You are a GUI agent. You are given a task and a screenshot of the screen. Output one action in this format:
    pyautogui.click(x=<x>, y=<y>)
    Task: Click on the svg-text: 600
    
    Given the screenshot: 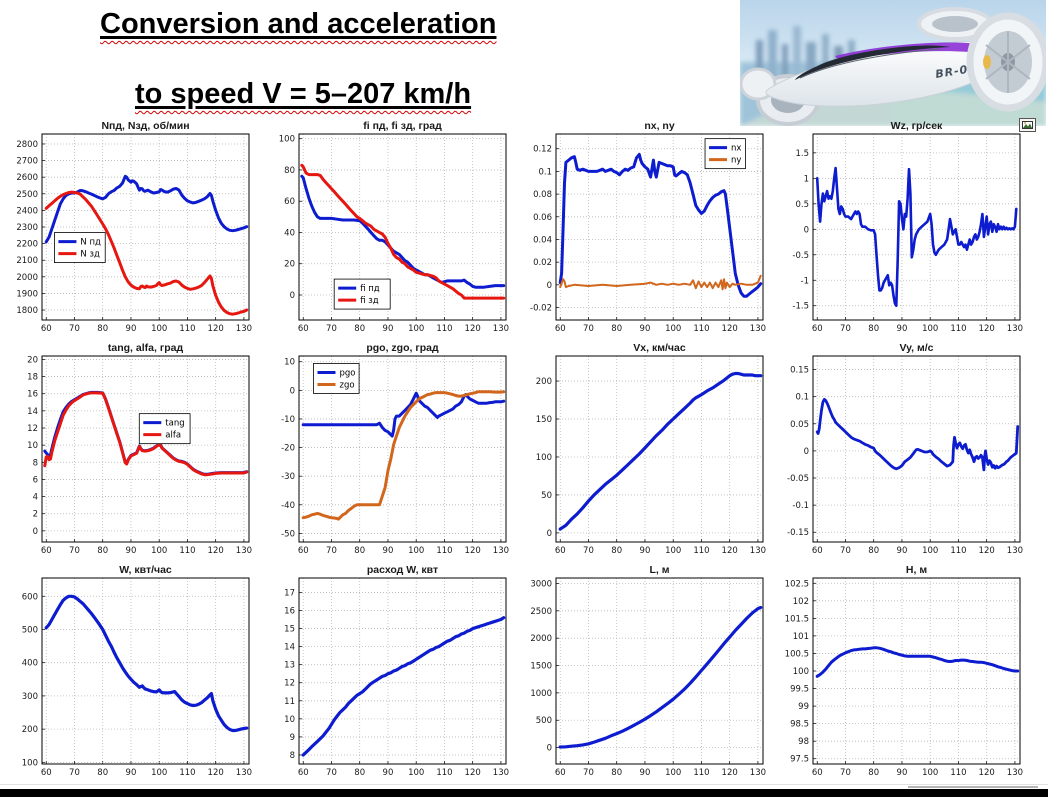 What is the action you would take?
    pyautogui.click(x=30, y=597)
    